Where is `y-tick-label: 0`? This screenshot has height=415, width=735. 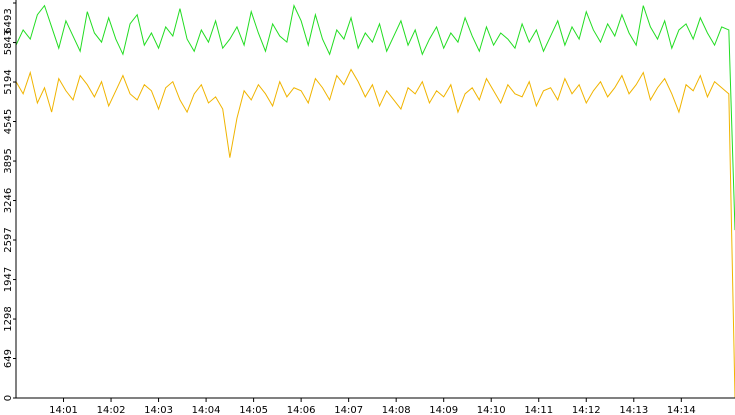 y-tick-label: 0 is located at coordinates (8, 398).